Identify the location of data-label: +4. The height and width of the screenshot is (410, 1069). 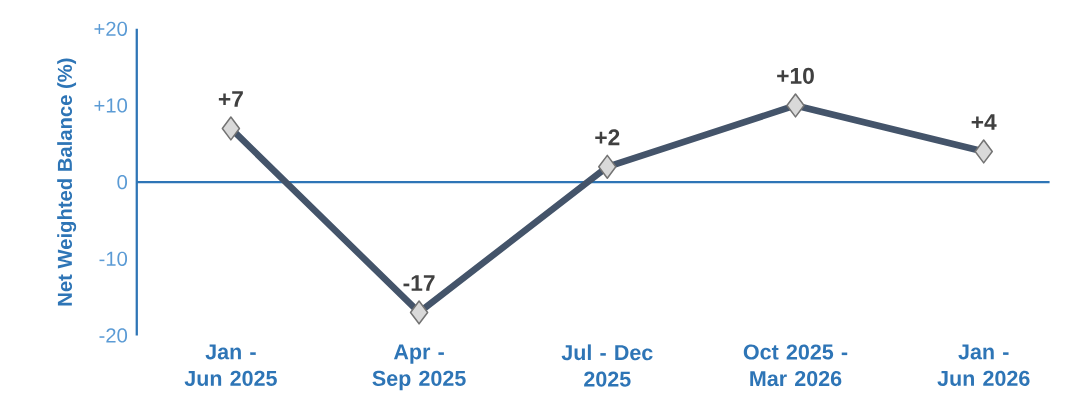
(984, 122).